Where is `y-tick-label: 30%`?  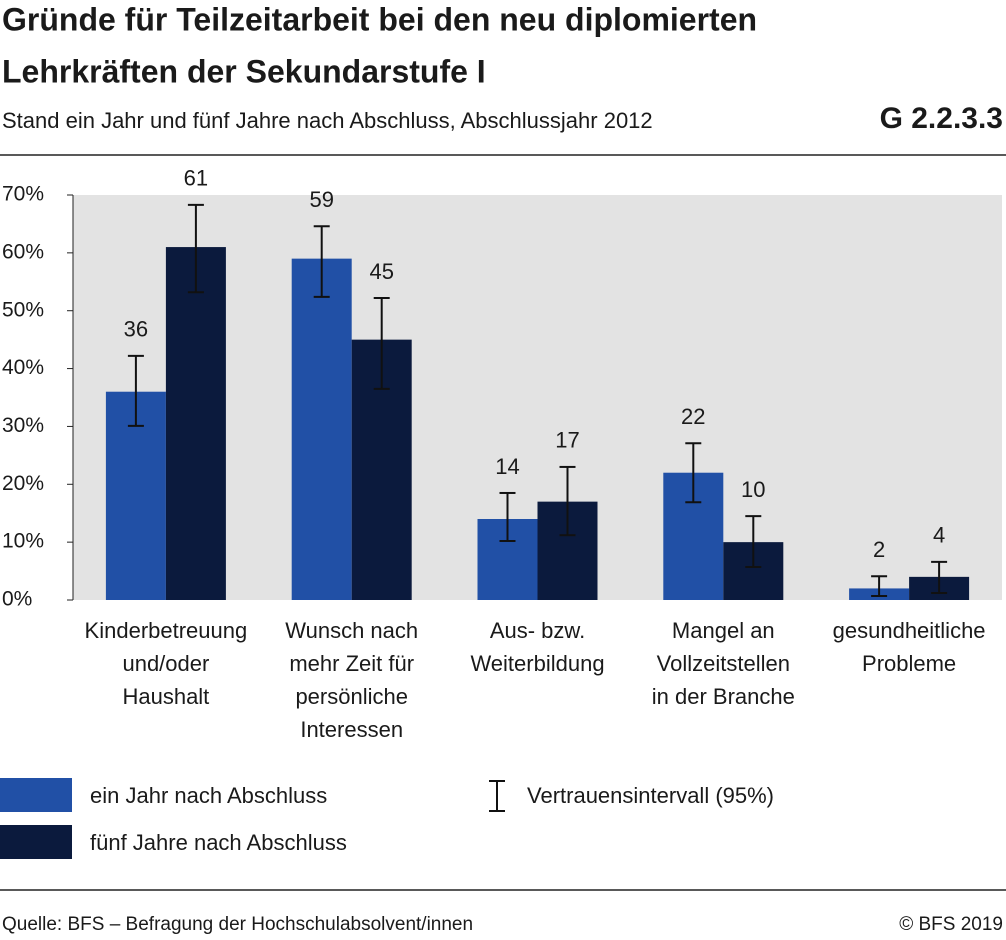 y-tick-label: 30% is located at coordinates (23, 425).